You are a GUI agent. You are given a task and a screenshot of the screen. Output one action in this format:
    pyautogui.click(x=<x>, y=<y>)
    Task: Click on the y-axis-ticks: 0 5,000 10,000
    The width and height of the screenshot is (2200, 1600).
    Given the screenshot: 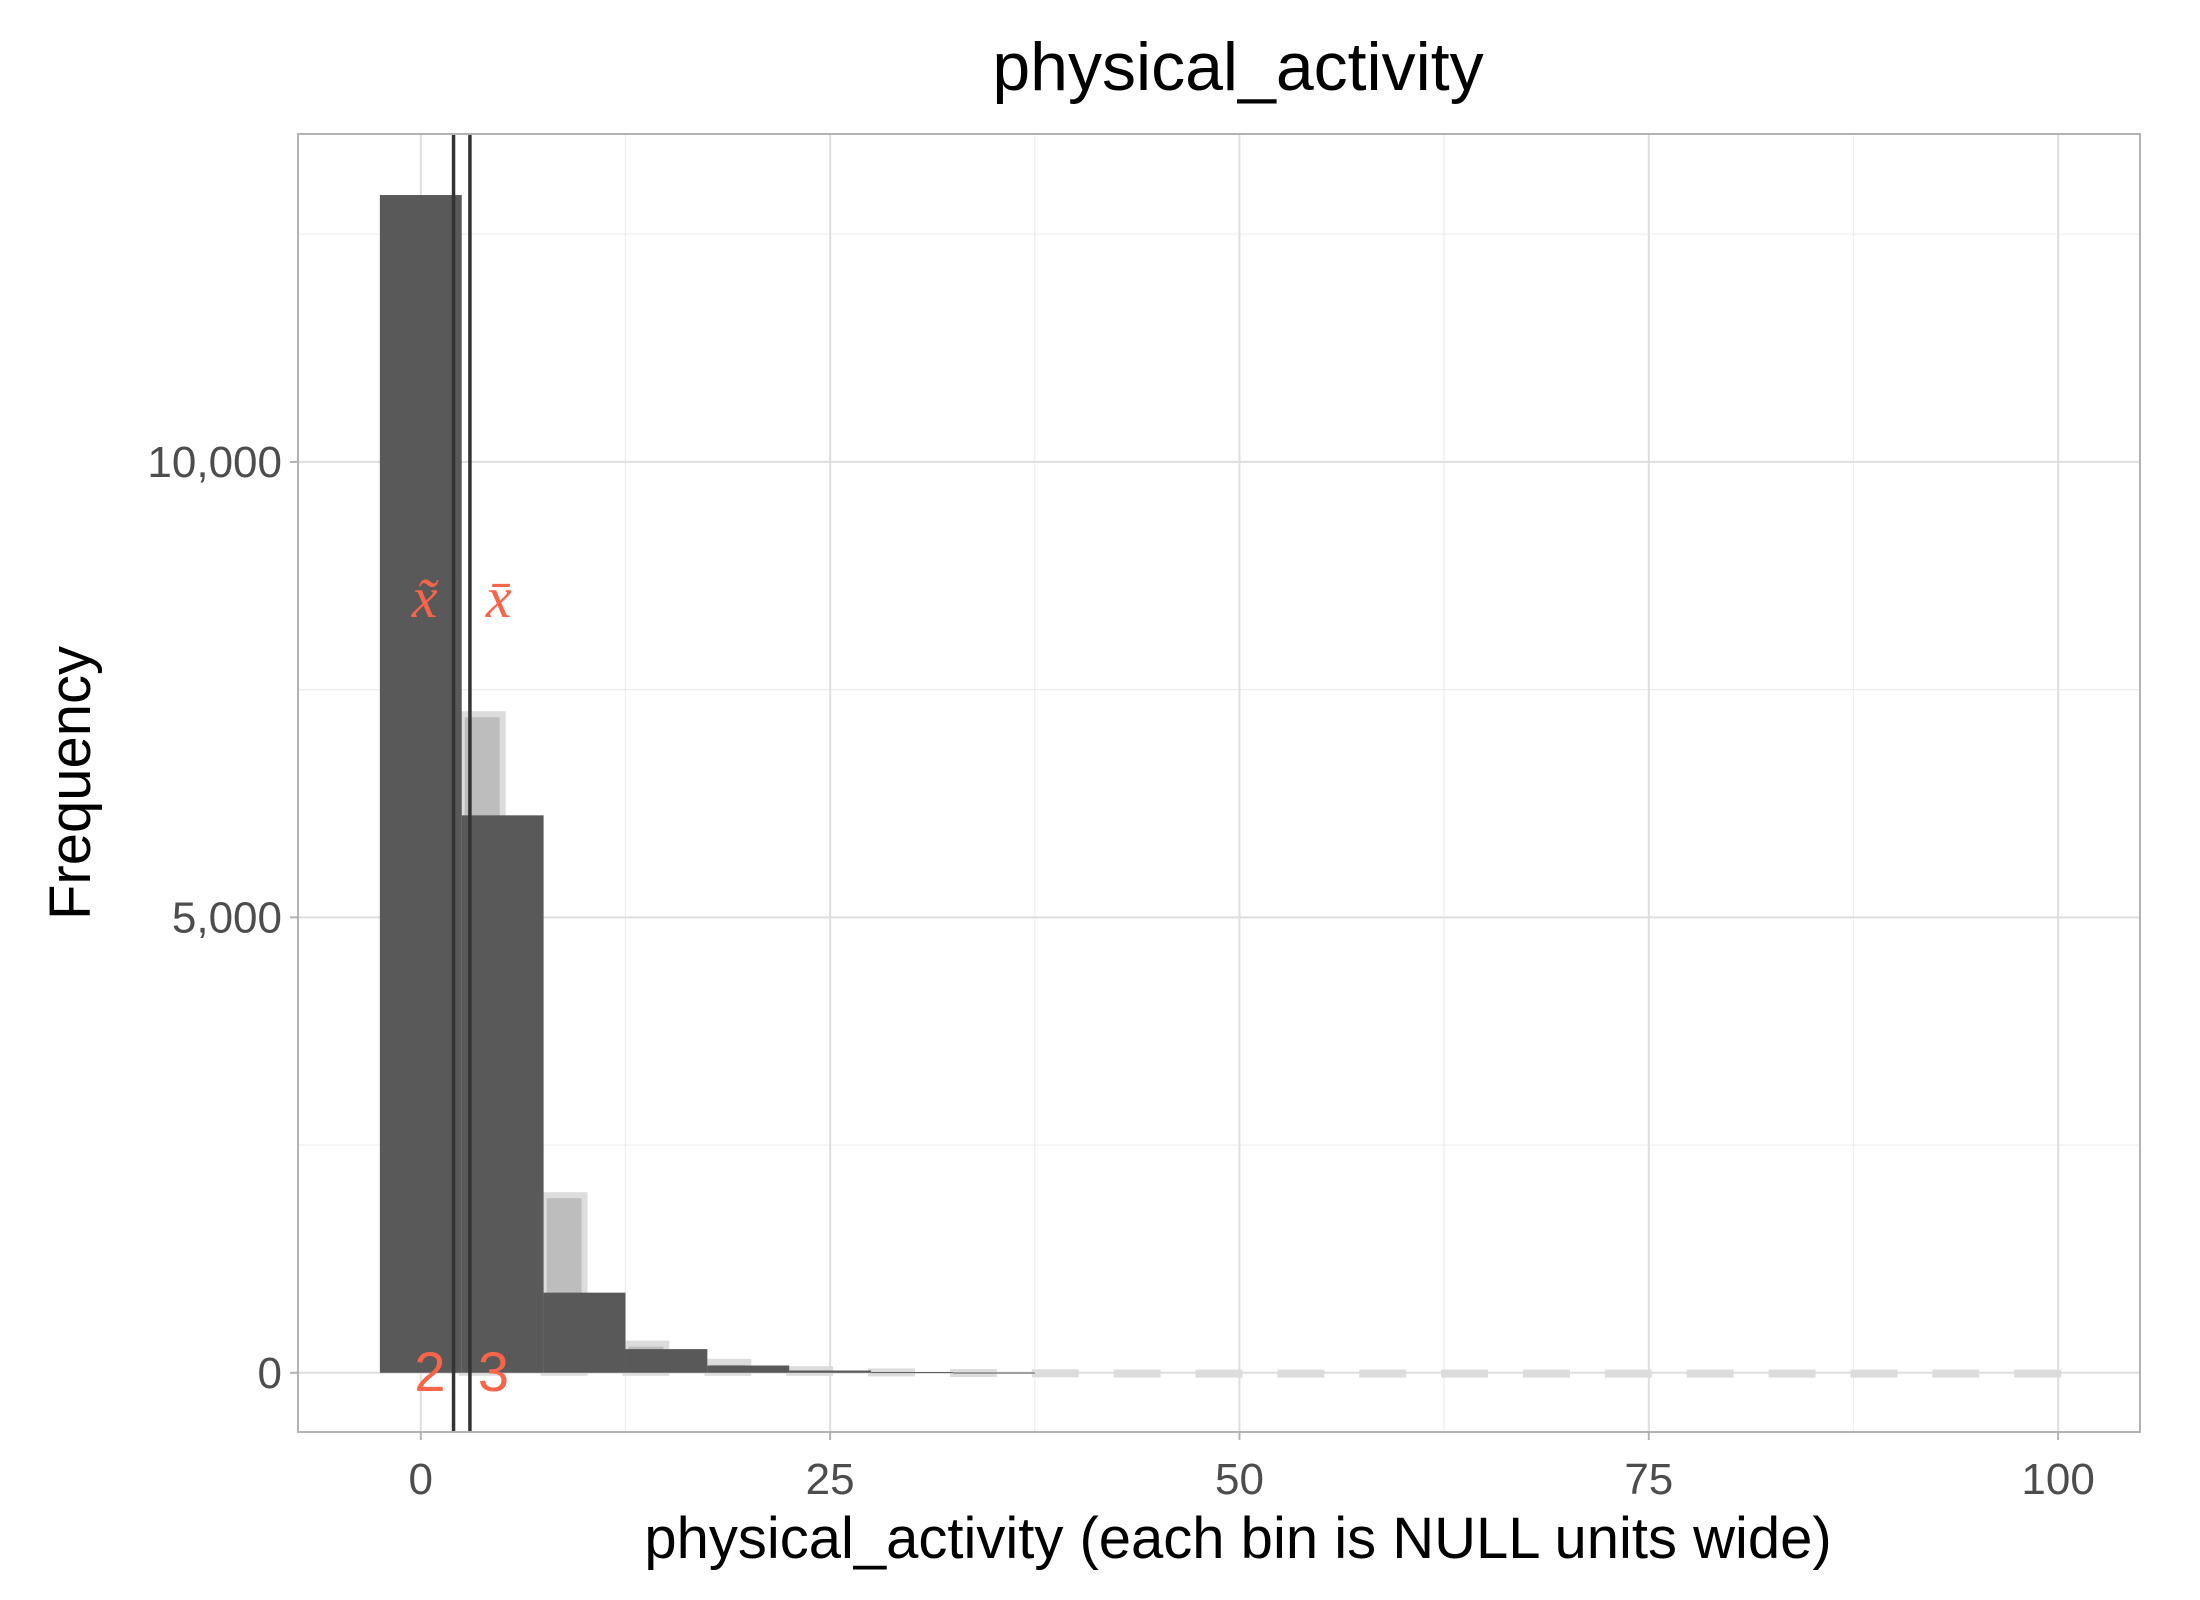 What is the action you would take?
    pyautogui.click(x=222, y=918)
    